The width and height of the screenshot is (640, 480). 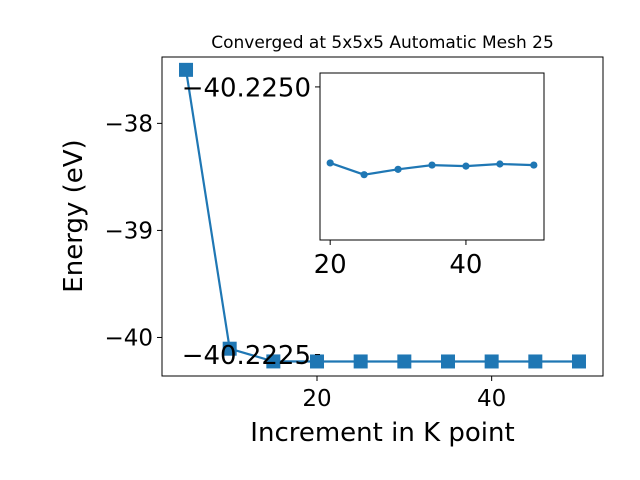 What do you see at coordinates (491, 399) in the screenshot?
I see `main-x-tick-label: 40` at bounding box center [491, 399].